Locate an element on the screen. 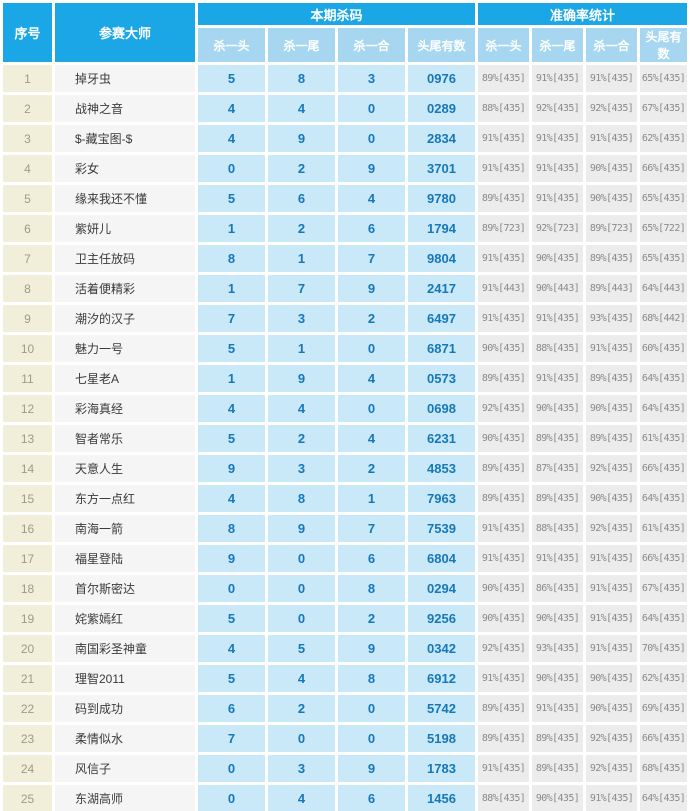  kill-head-cell: 8 is located at coordinates (231, 528).